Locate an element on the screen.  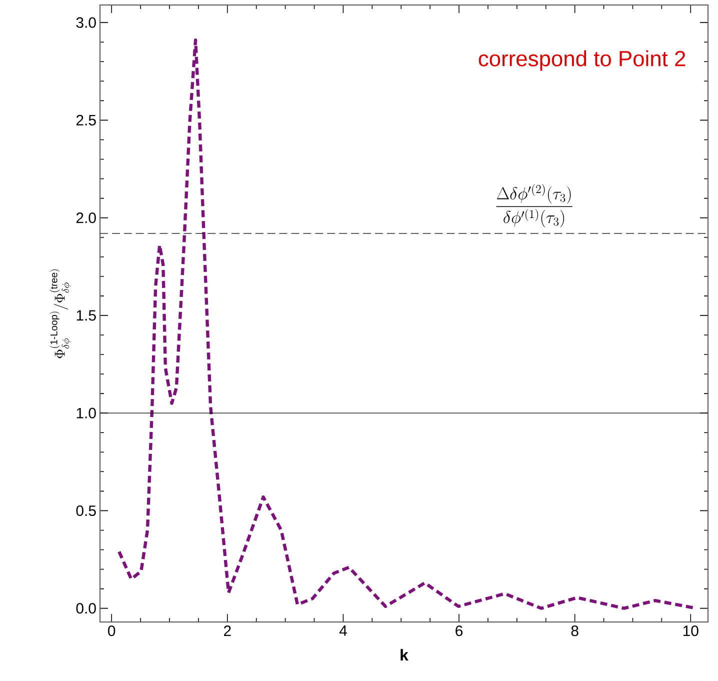
y-axis-title: $\Phi^{(\mathrm{1\text{-}Loop})}_{\delta\phi}/\Phi^{(\mathrm{tree})}_{\delta\phi}$ is located at coordinates (60, 313).